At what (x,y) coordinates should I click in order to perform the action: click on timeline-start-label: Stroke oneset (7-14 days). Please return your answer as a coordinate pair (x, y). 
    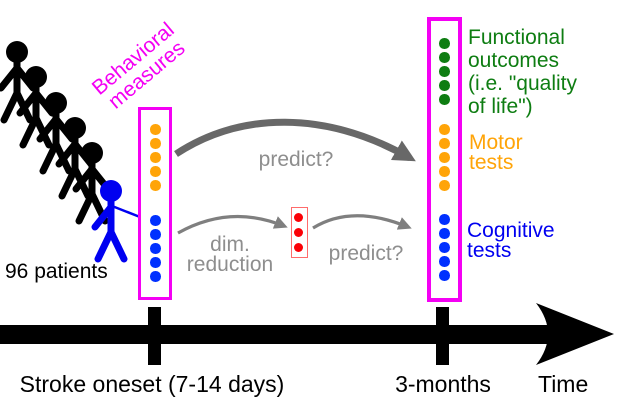
    Looking at the image, I should click on (152, 384).